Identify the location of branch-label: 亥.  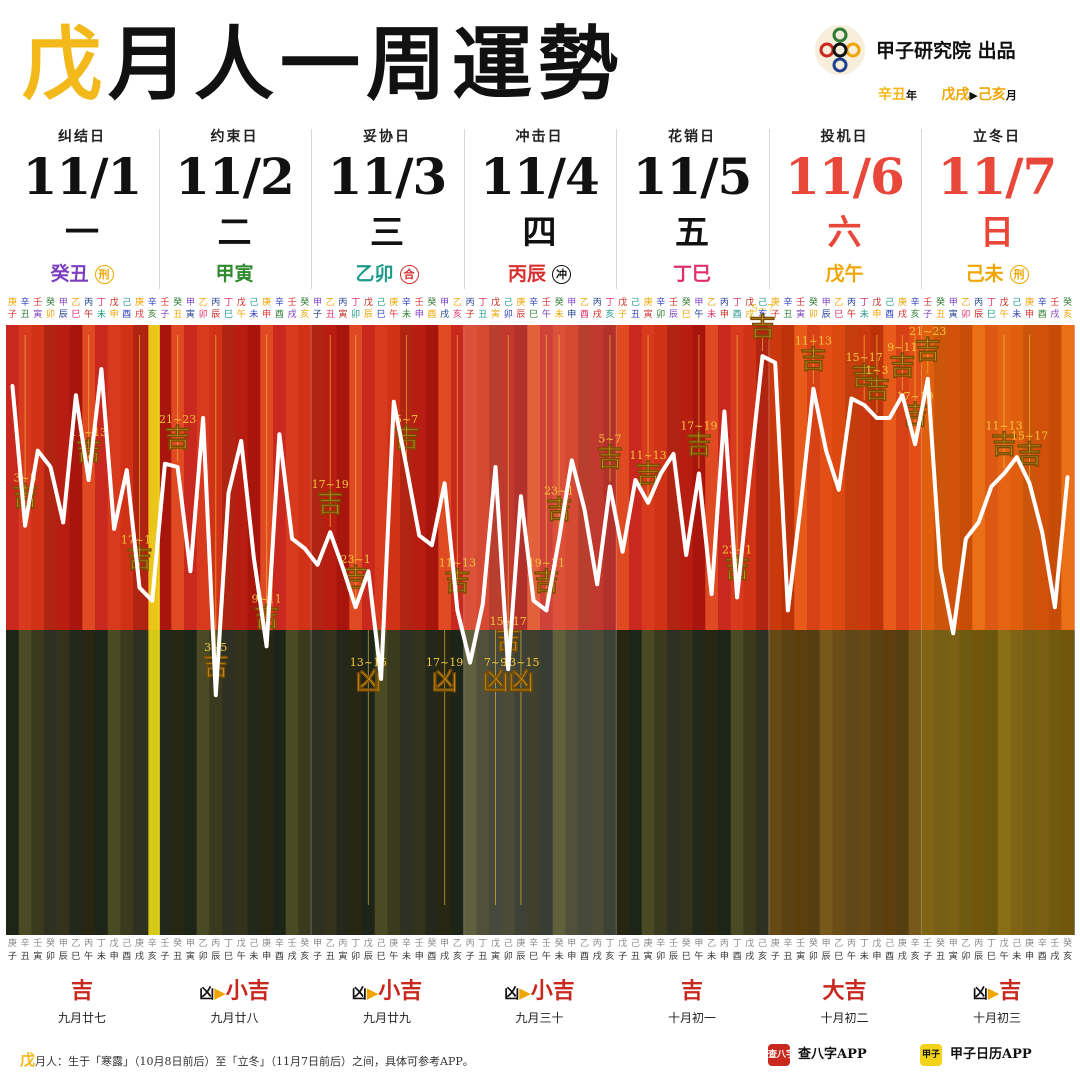
(1067, 314).